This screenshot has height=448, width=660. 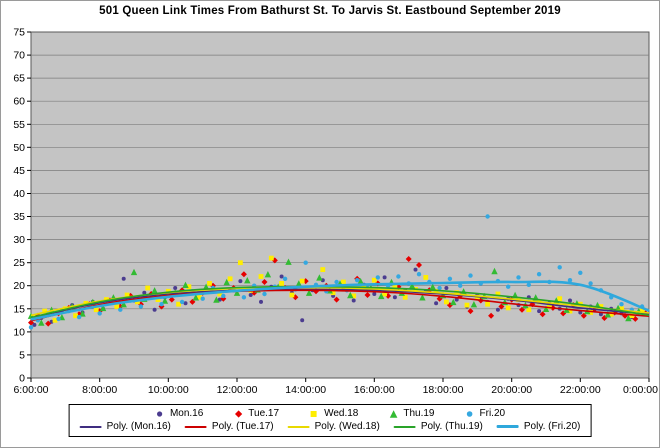 I want to click on legend-series-label: Wed.18, so click(x=341, y=413).